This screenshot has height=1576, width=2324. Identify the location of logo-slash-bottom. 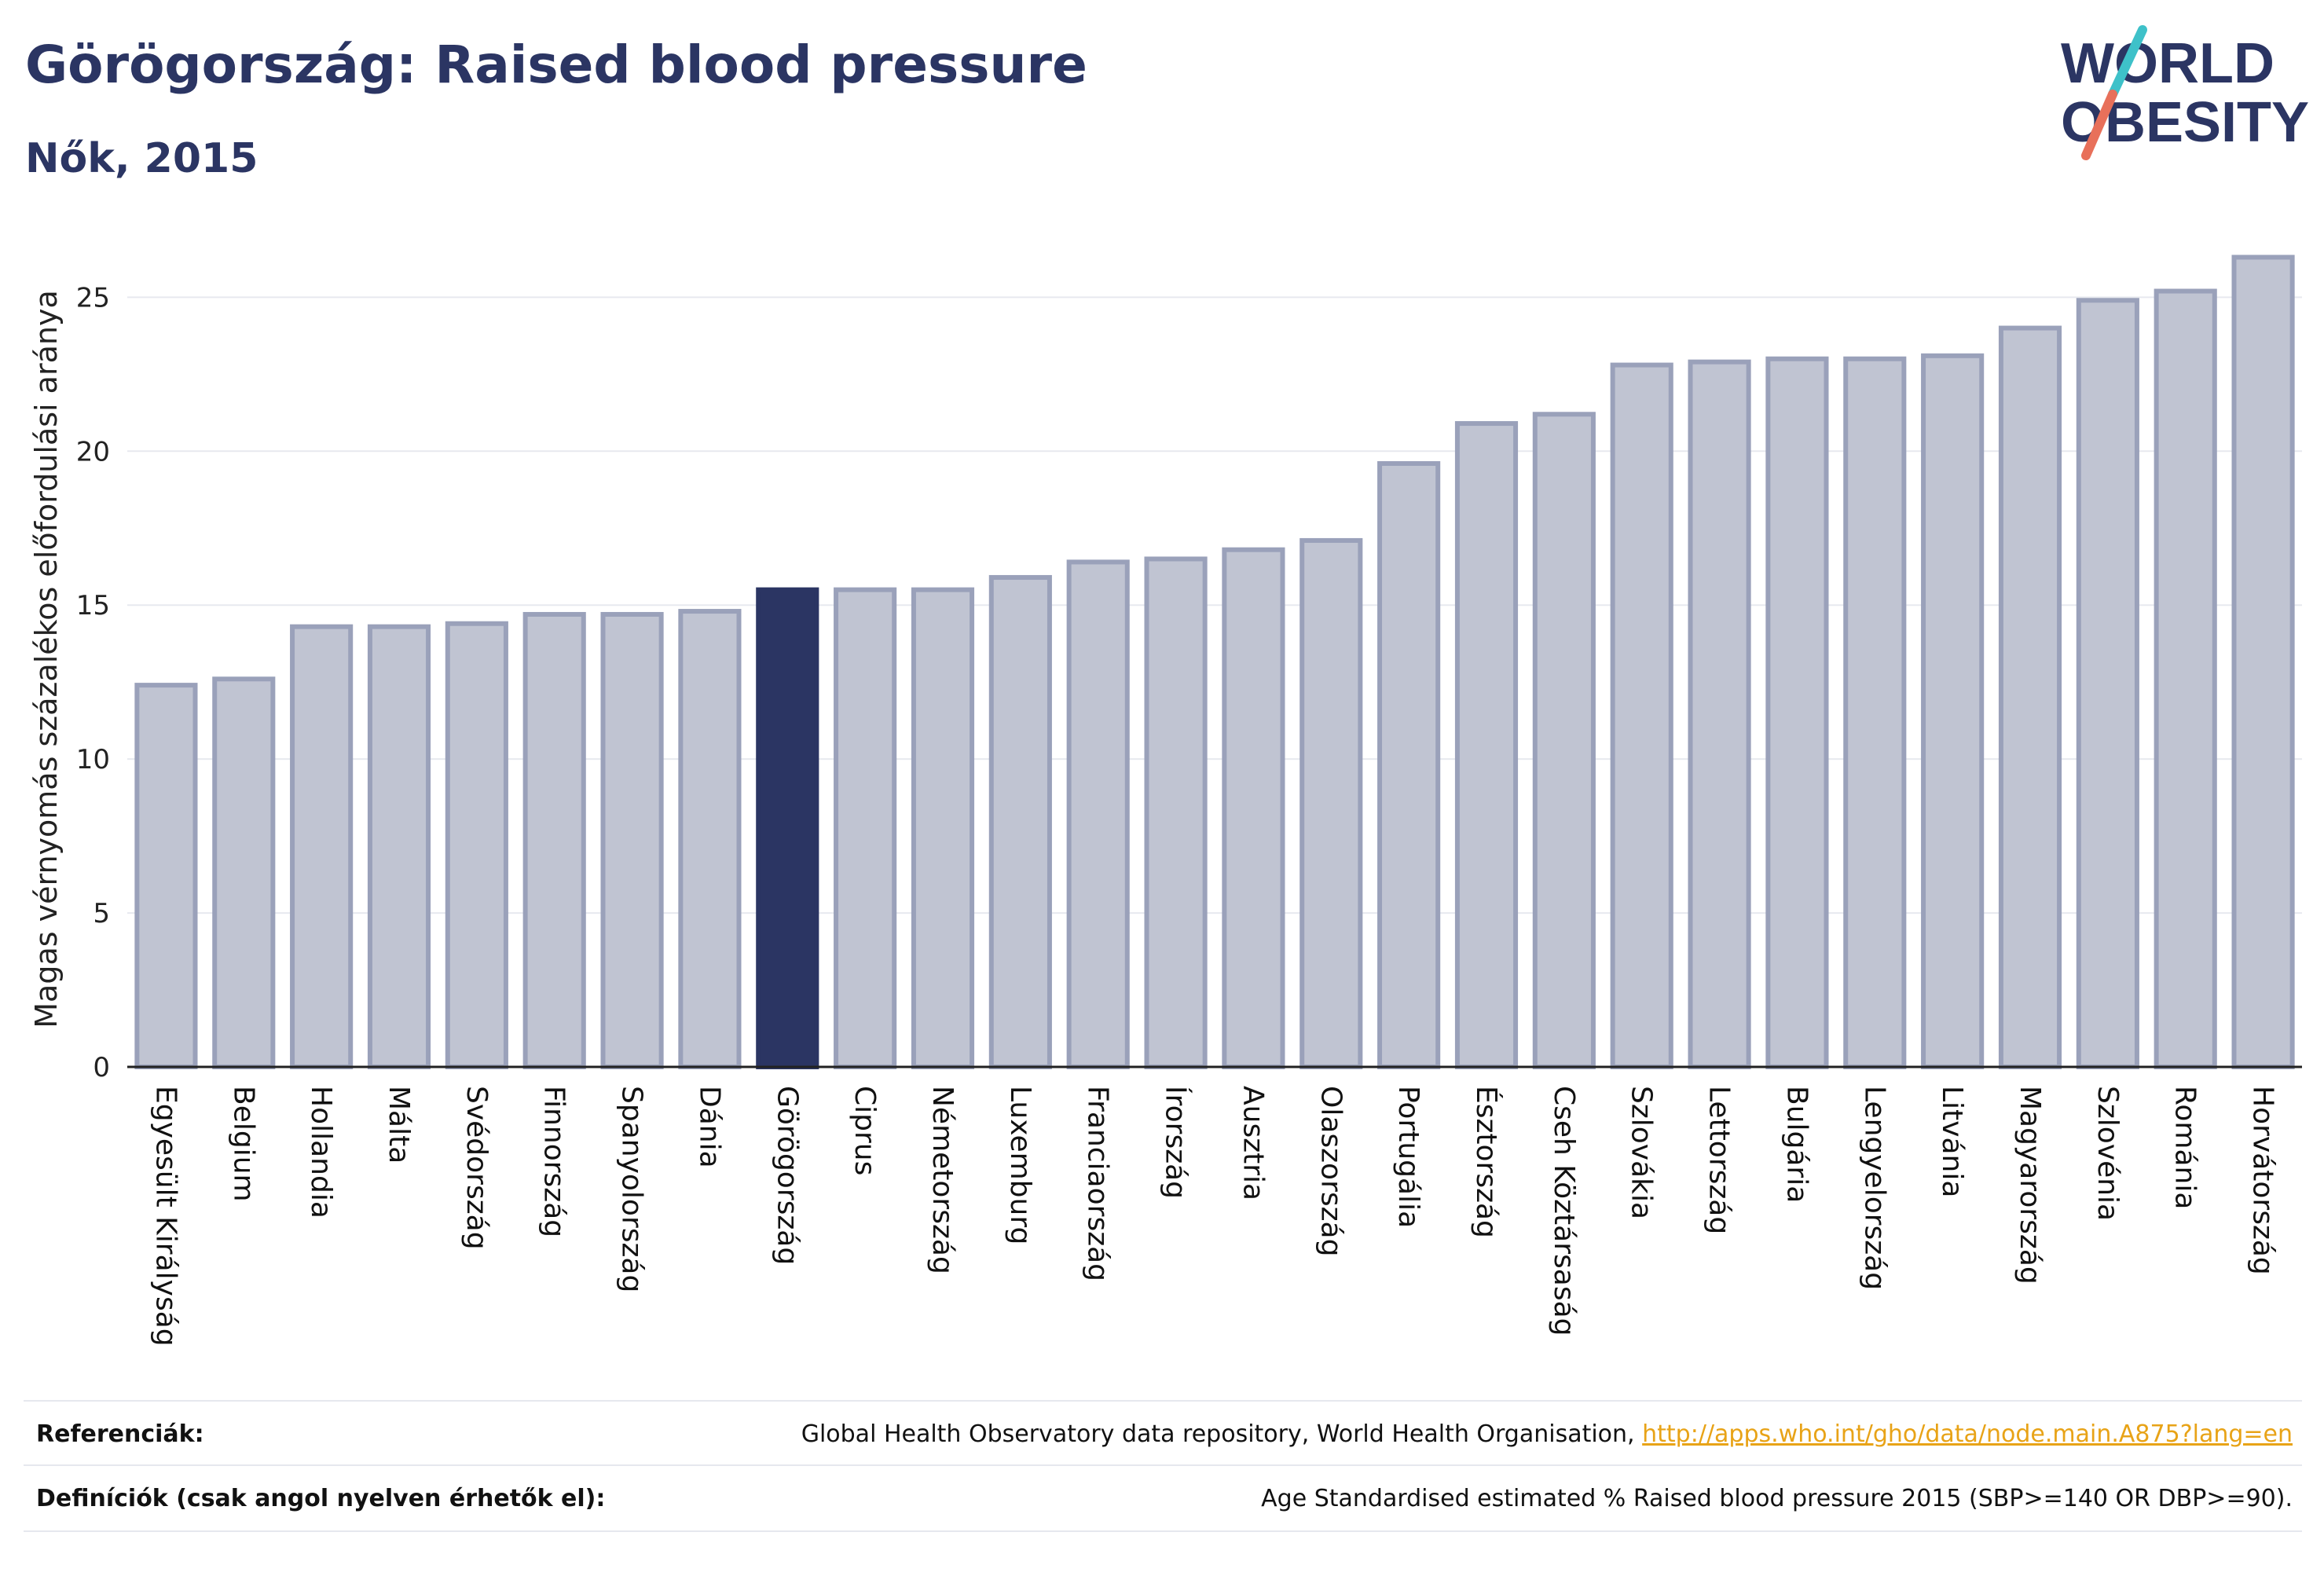
(2099, 125).